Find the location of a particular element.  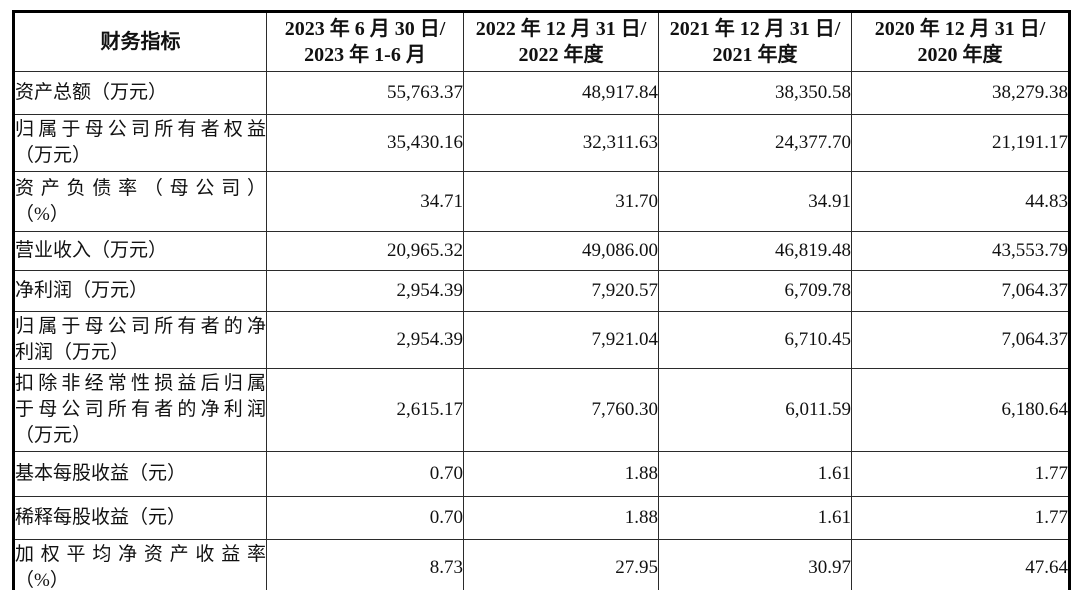

cell-value: 6,011.59 is located at coordinates (755, 410).